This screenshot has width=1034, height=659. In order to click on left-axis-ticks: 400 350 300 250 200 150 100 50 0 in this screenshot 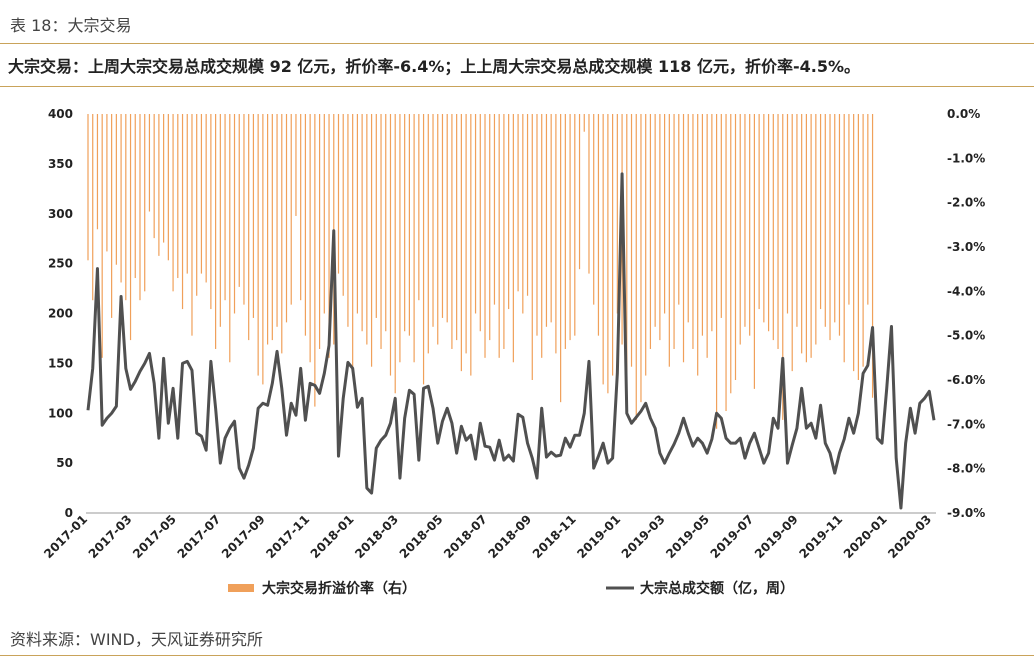, I will do `click(60, 313)`.